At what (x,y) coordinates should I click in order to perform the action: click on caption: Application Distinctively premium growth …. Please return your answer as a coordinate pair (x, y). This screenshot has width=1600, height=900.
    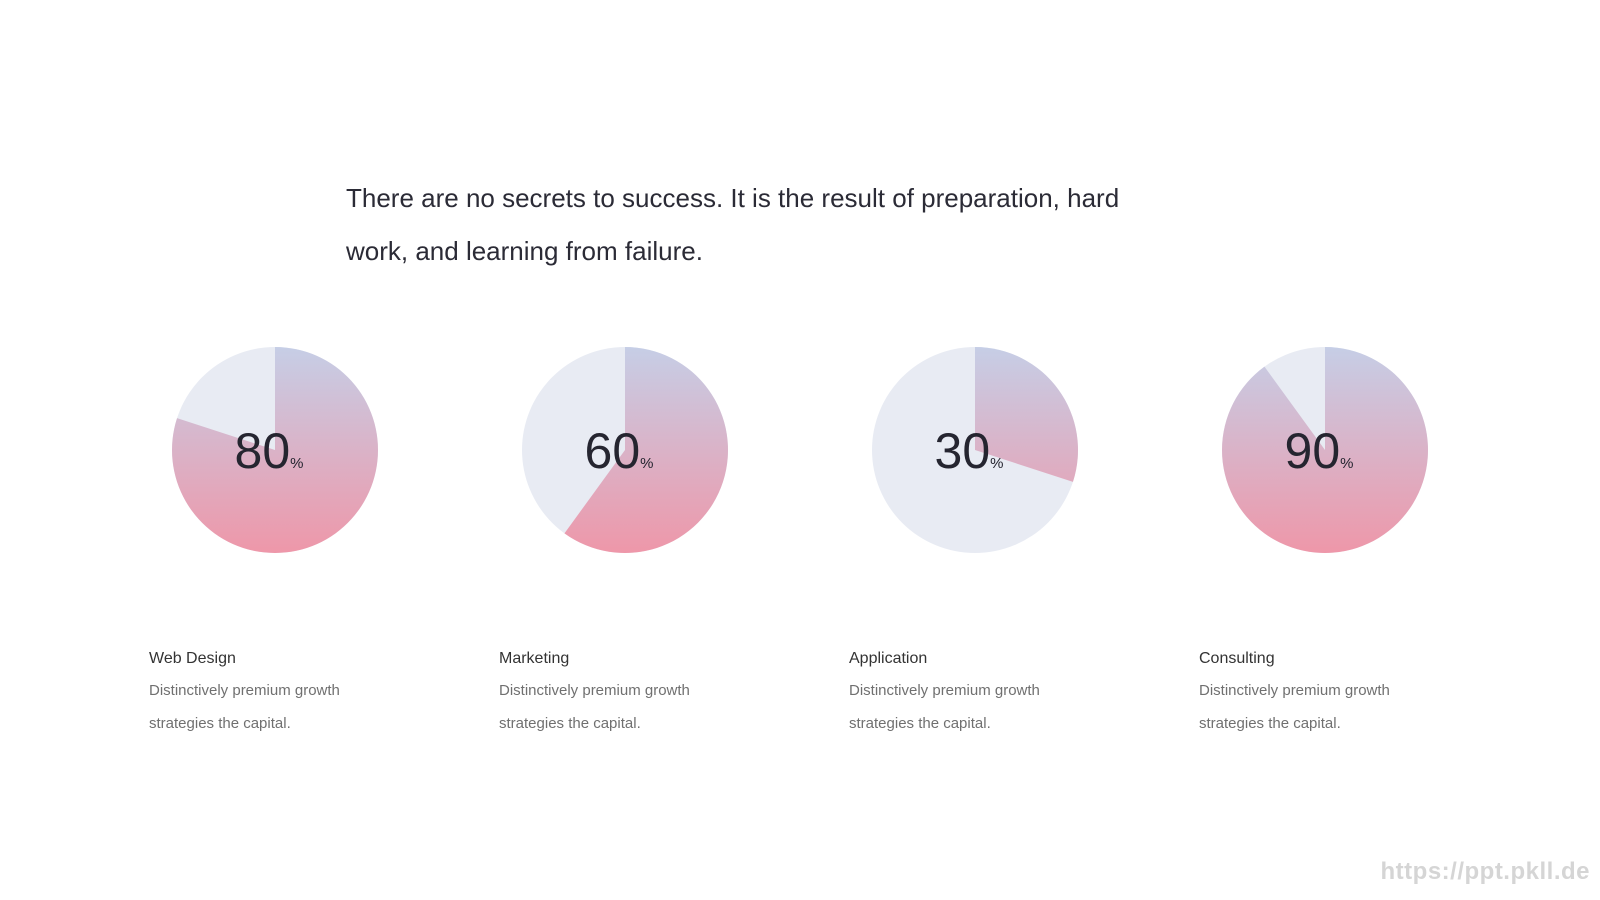
    Looking at the image, I should click on (979, 694).